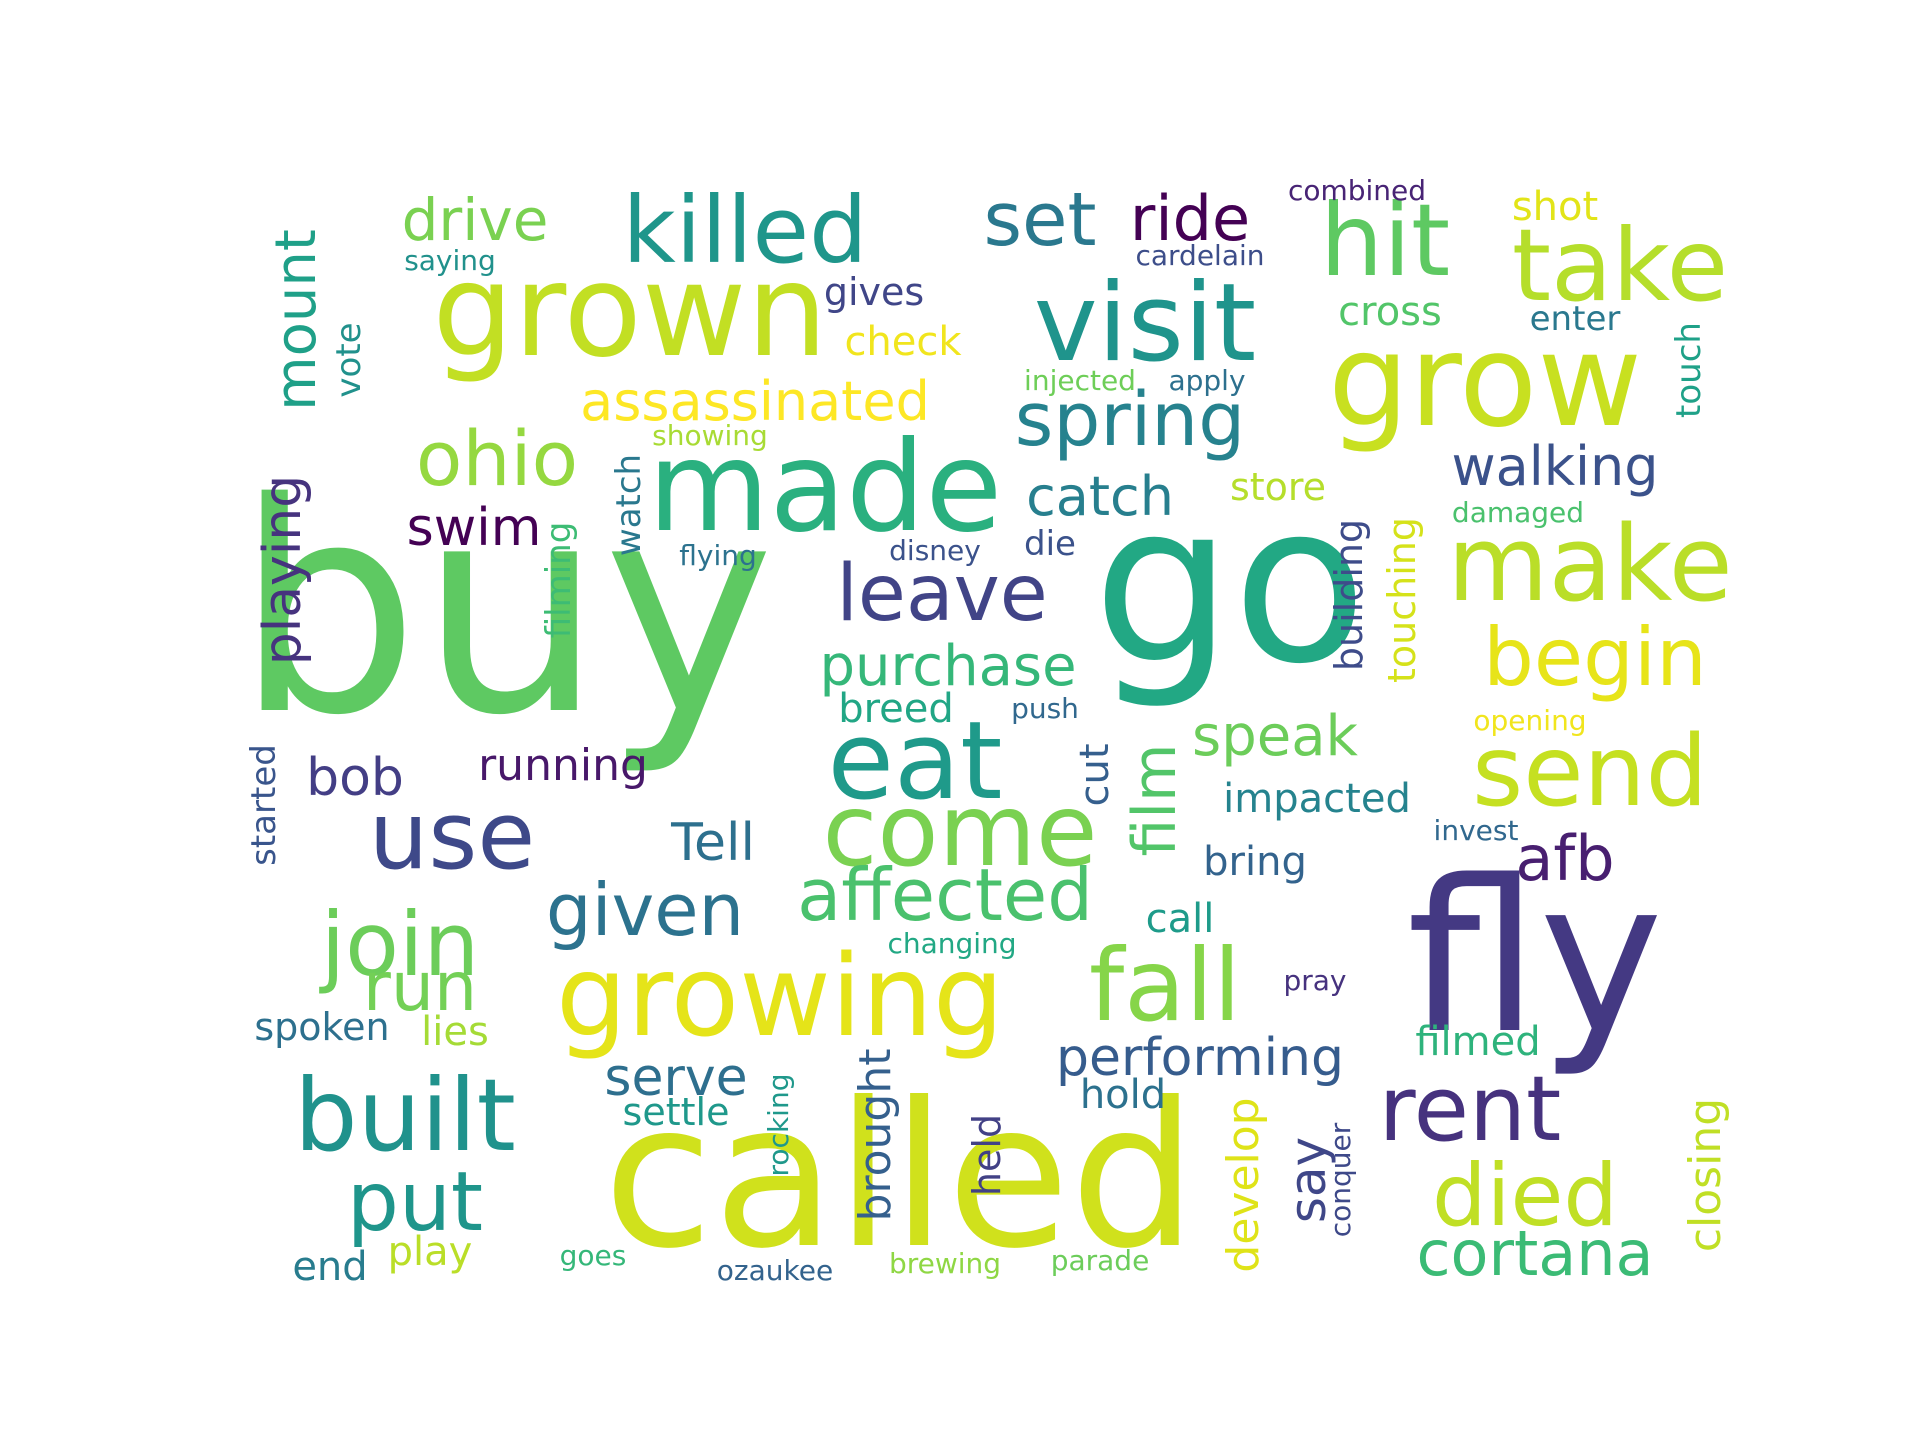 This screenshot has width=1920, height=1445. What do you see at coordinates (452, 836) in the screenshot?
I see `word-use: use` at bounding box center [452, 836].